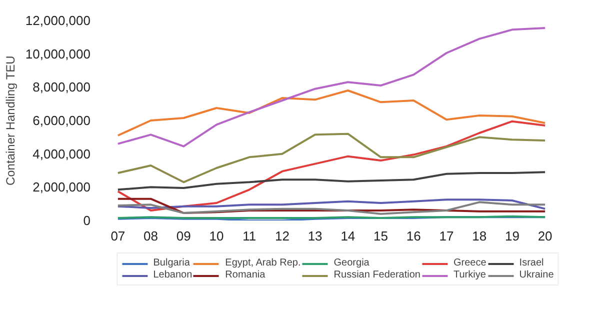 This screenshot has width=604, height=326. I want to click on x-tick-label: 12, so click(282, 236).